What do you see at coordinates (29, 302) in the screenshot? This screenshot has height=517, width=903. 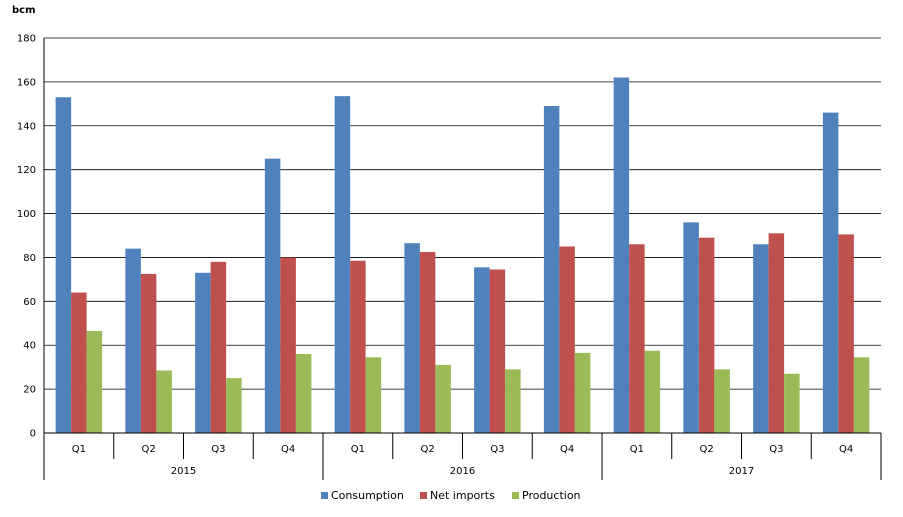 I see `y-tick-label: 60` at bounding box center [29, 302].